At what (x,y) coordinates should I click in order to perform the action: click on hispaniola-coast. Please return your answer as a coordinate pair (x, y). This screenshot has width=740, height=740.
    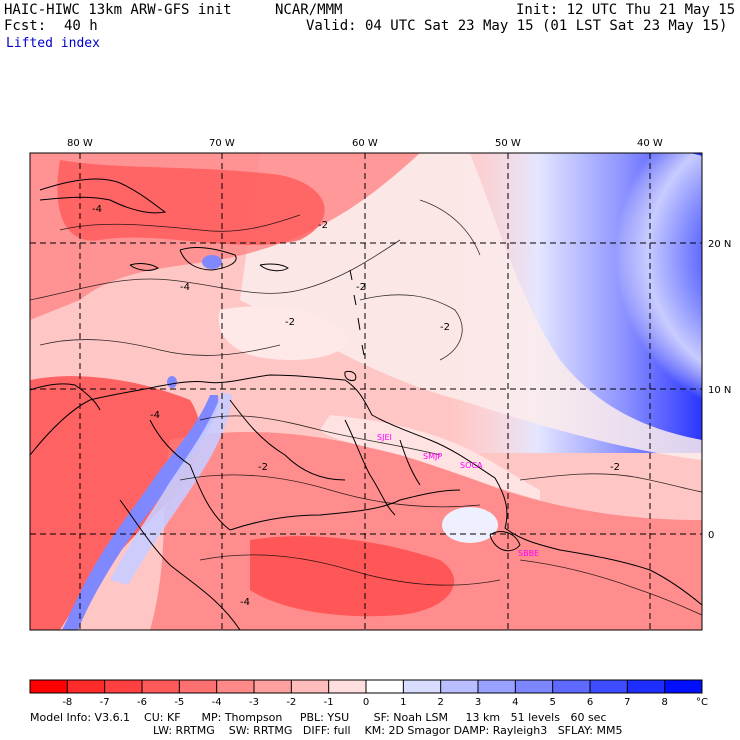
    Looking at the image, I should click on (208, 259).